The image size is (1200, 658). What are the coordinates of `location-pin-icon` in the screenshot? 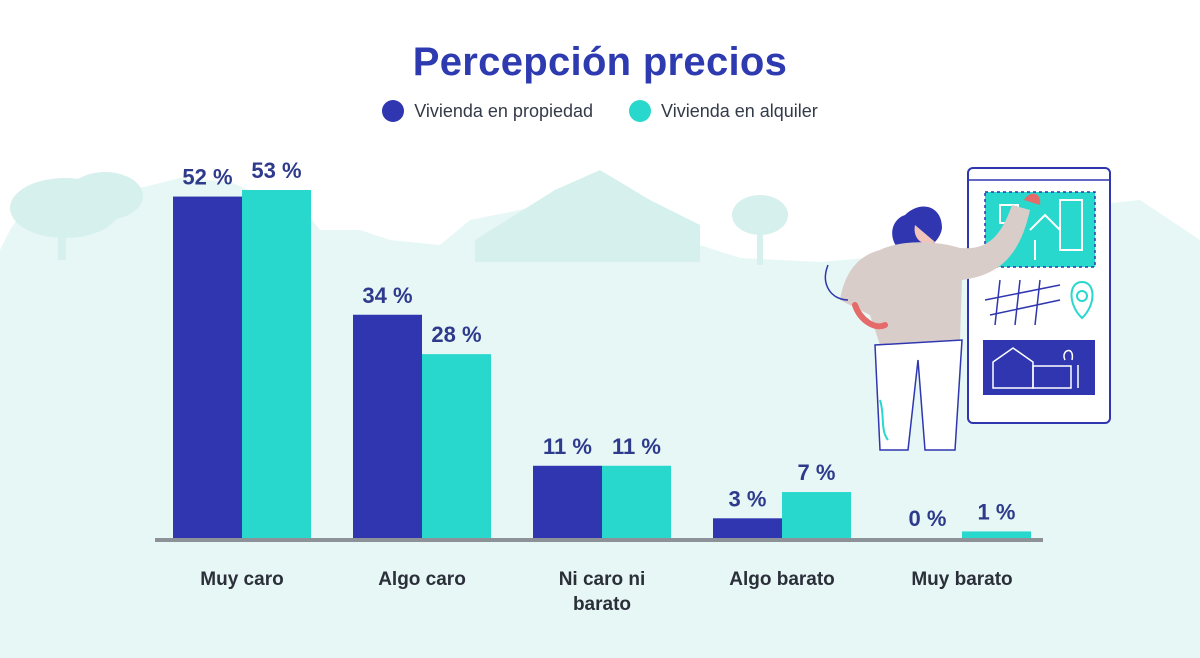 It's located at (1082, 300).